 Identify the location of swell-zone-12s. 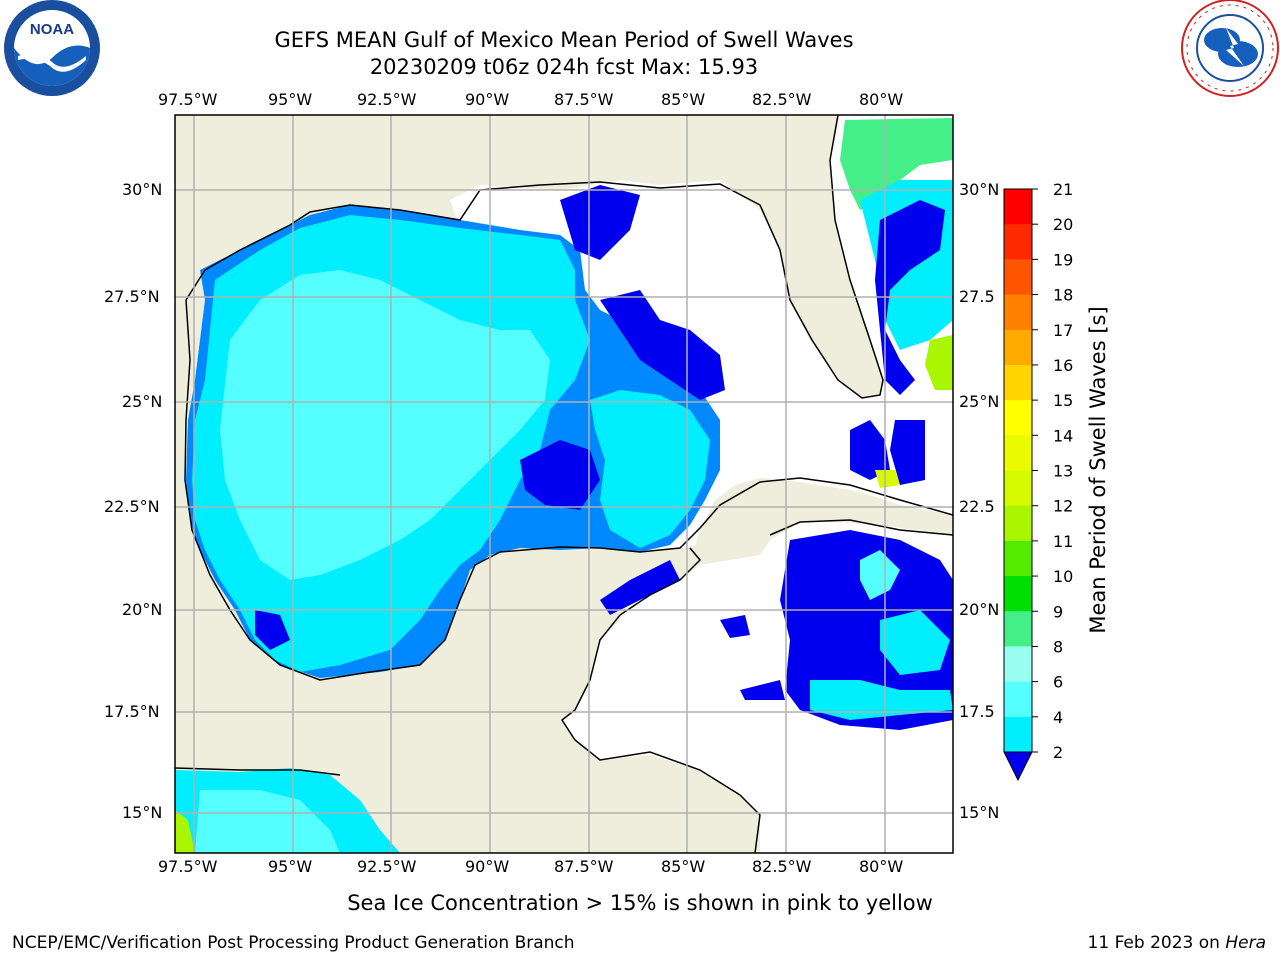
(939, 362).